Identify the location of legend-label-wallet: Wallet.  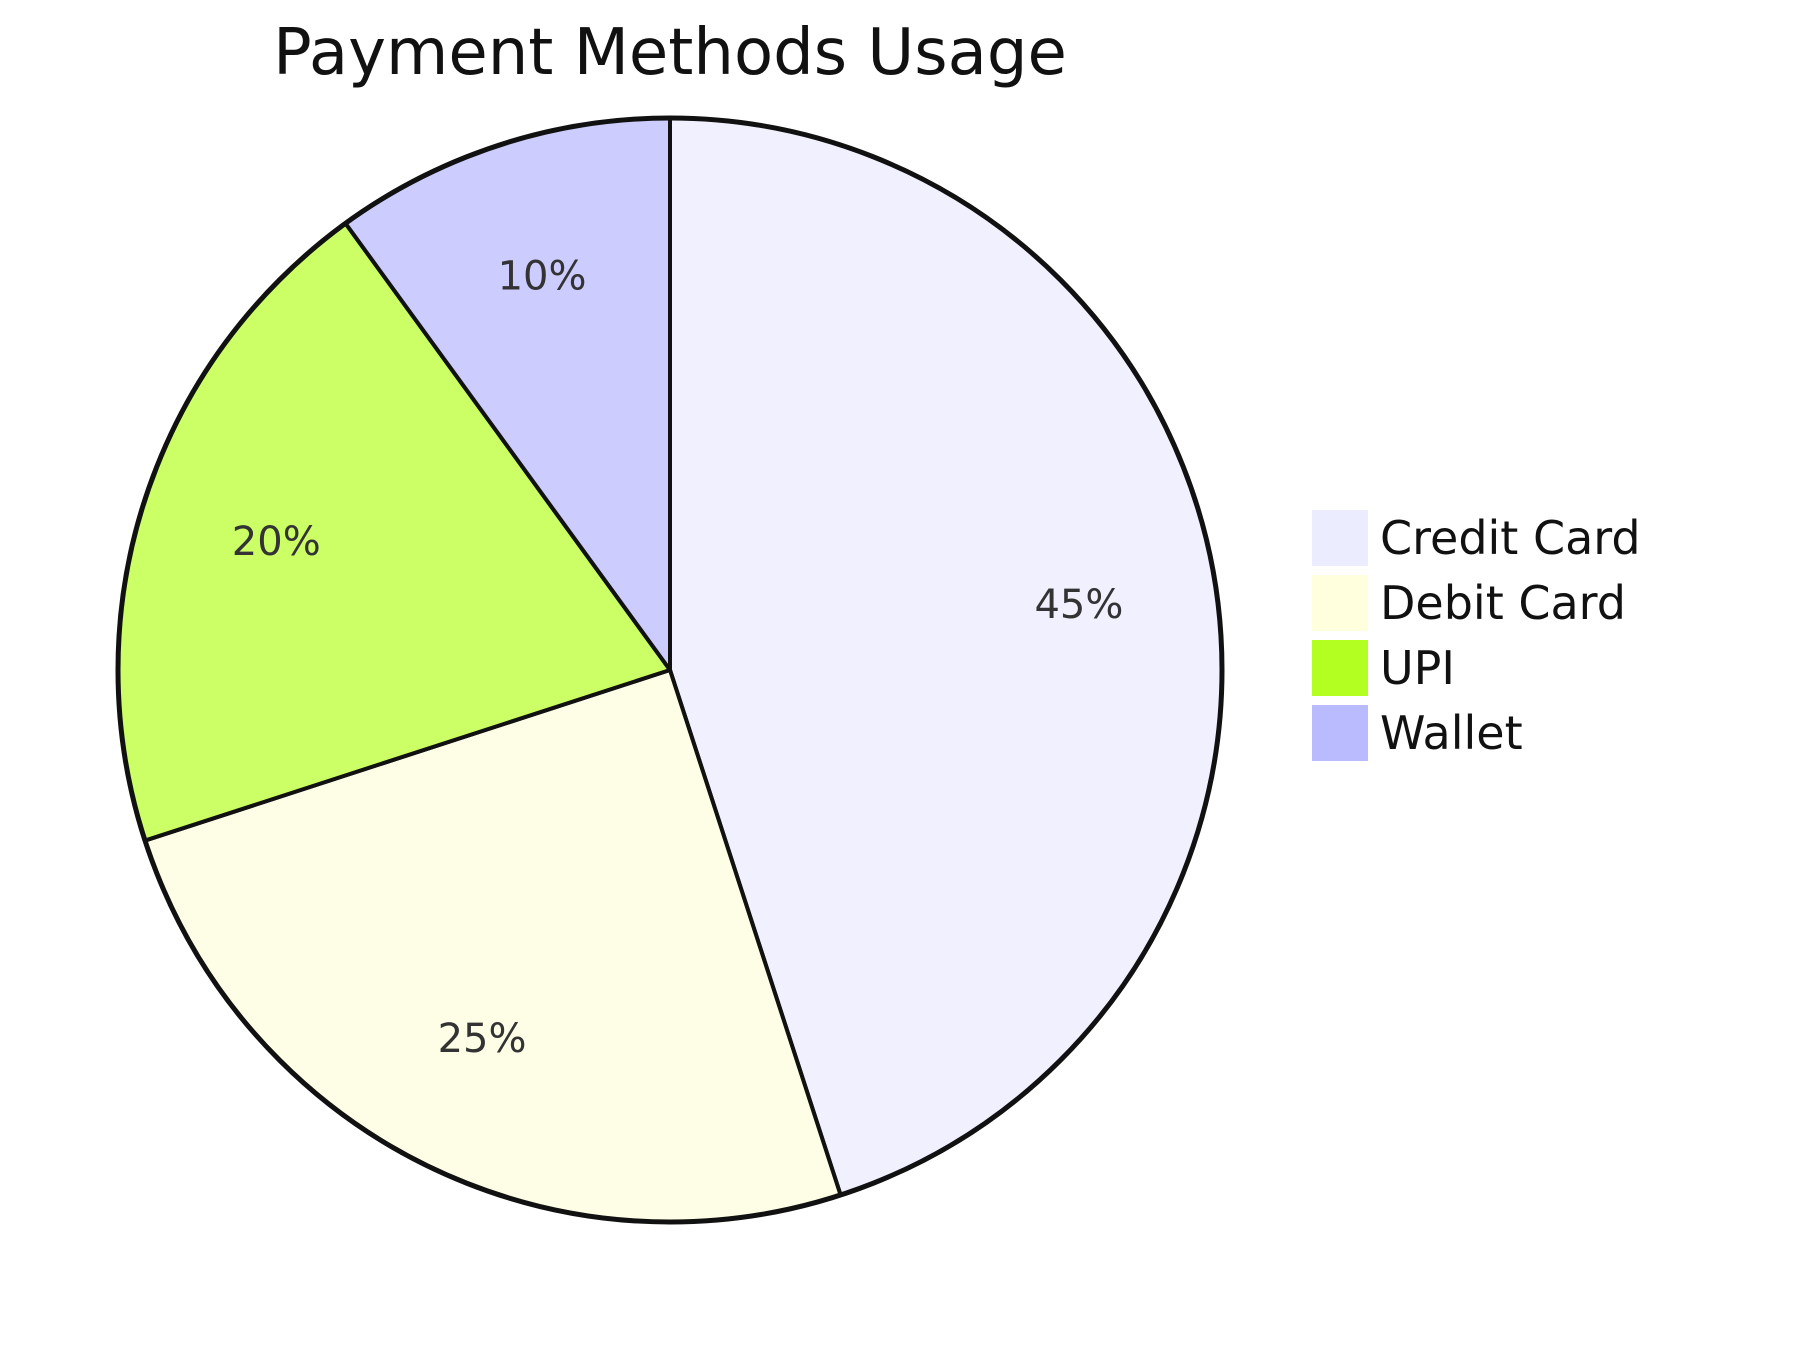
(1451, 733).